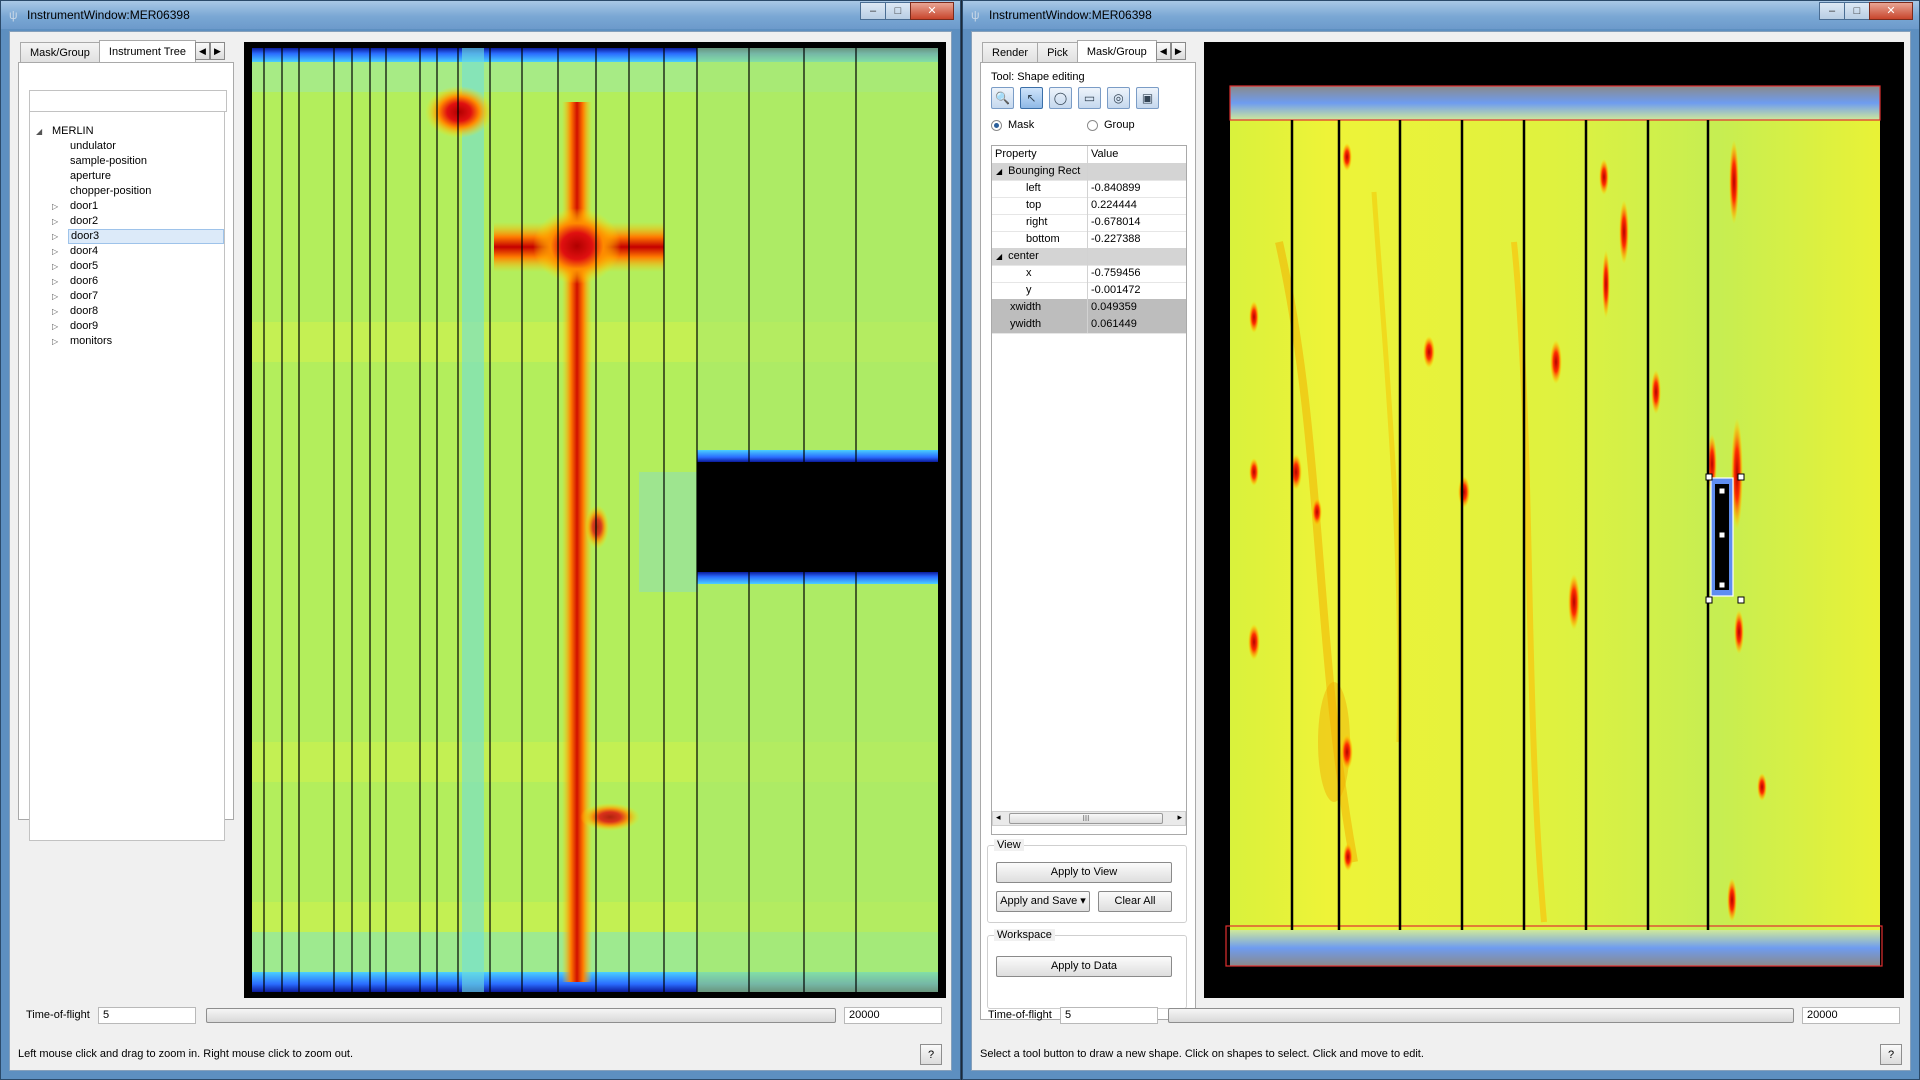 Image resolution: width=1920 pixels, height=1080 pixels. I want to click on property-row-top: top 0.224444, so click(1089, 206).